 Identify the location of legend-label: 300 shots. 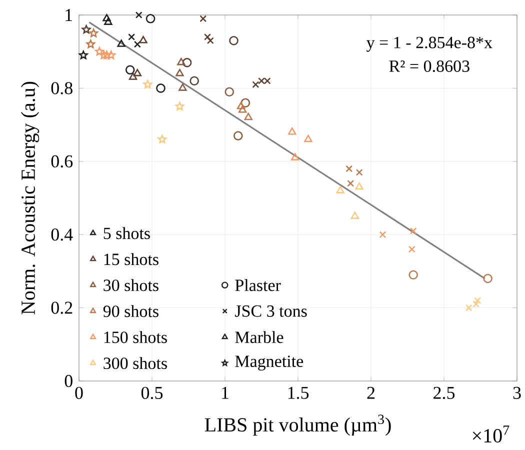
(135, 363).